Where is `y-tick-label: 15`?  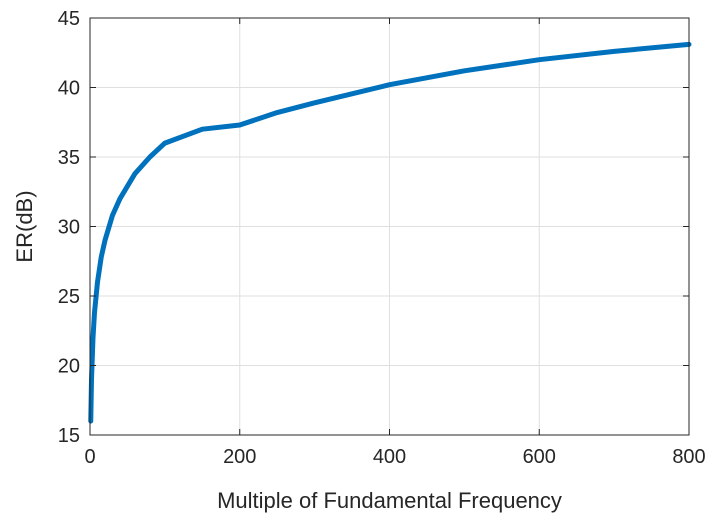 y-tick-label: 15 is located at coordinates (69, 436).